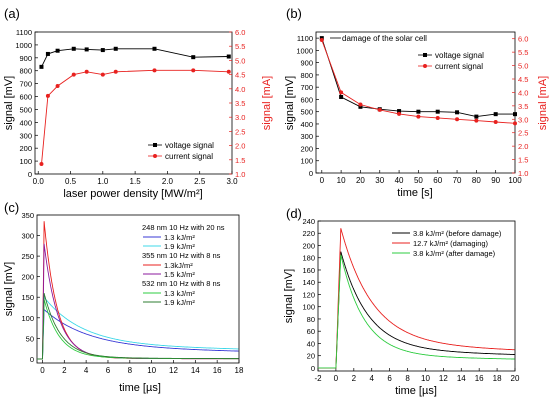 This screenshot has width=550, height=402. I want to click on panel-c-series, so click(138, 290).